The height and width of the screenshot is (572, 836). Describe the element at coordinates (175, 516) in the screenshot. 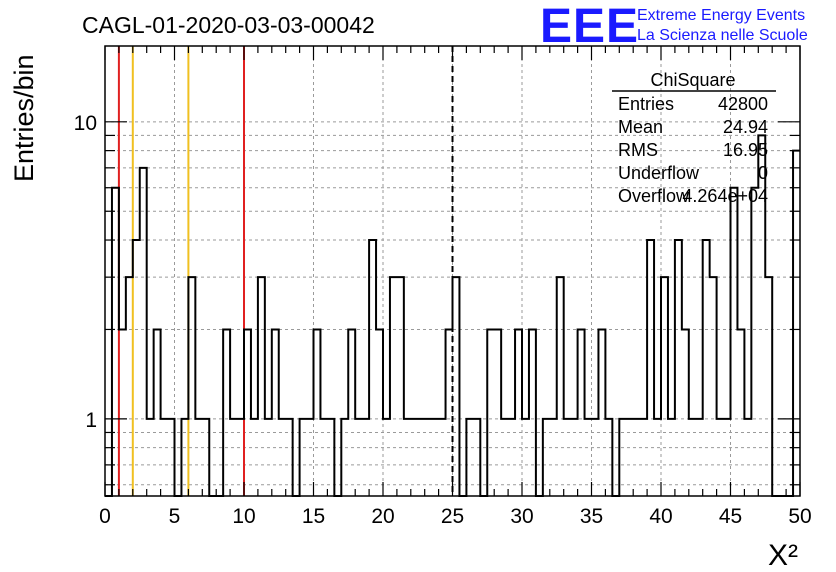

I see `x-tick-label: 5` at that location.